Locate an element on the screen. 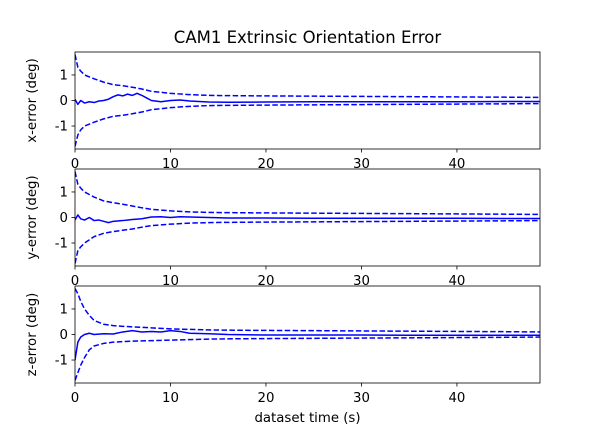 The height and width of the screenshot is (435, 600). x-axis-label: dataset time (s) is located at coordinates (307, 418).